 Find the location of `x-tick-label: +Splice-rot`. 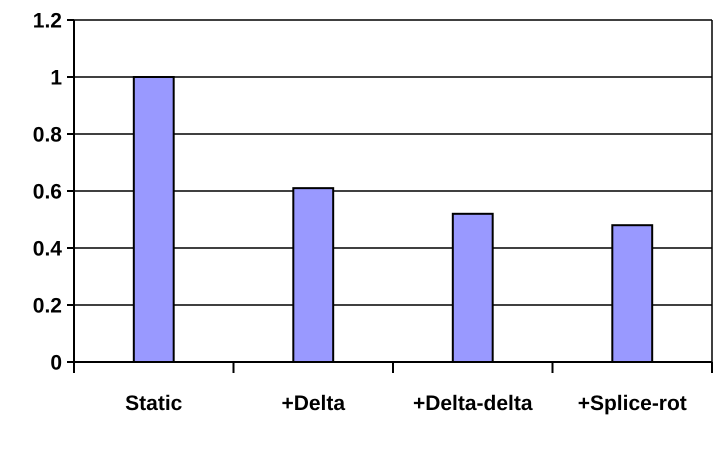

x-tick-label: +Splice-rot is located at coordinates (632, 403).